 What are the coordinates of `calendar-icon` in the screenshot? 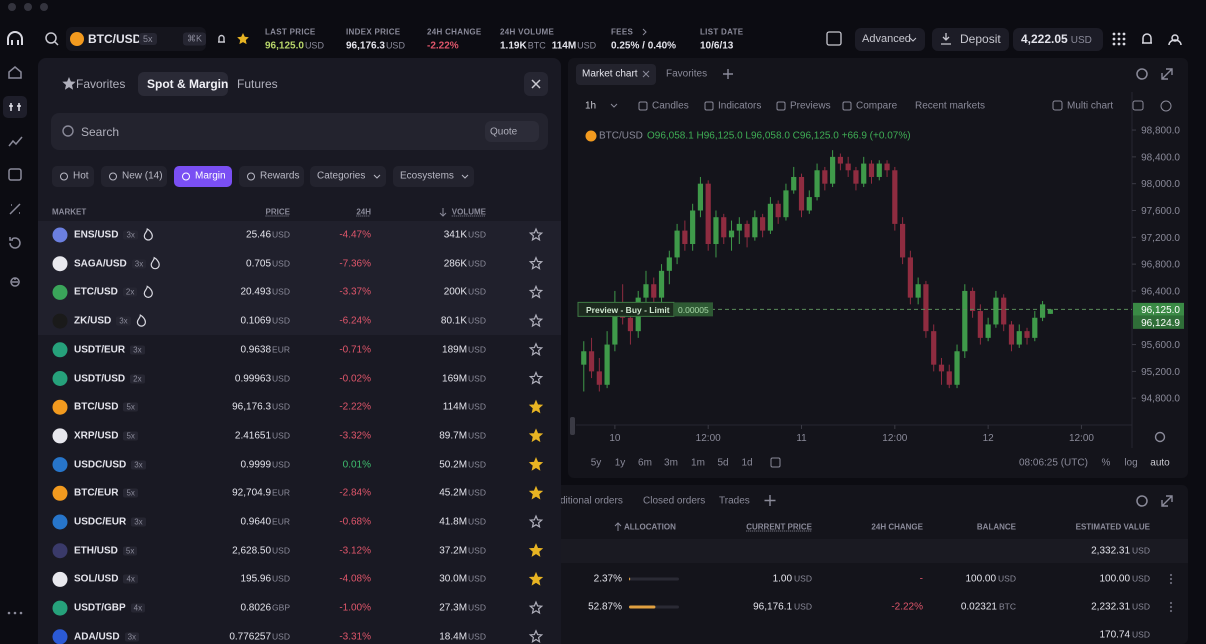 It's located at (775, 462).